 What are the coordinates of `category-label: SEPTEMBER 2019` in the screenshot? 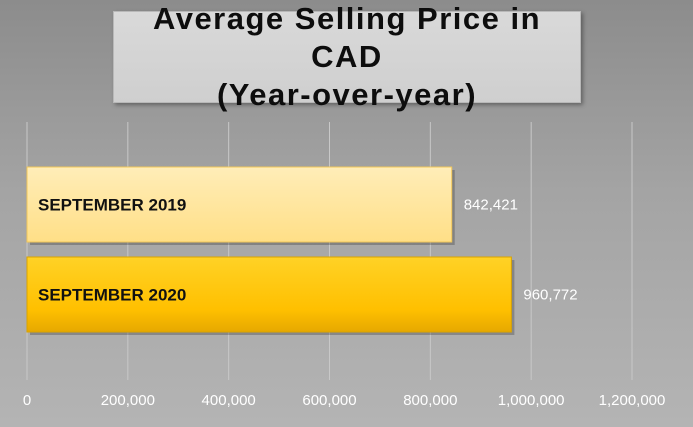 It's located at (112, 205).